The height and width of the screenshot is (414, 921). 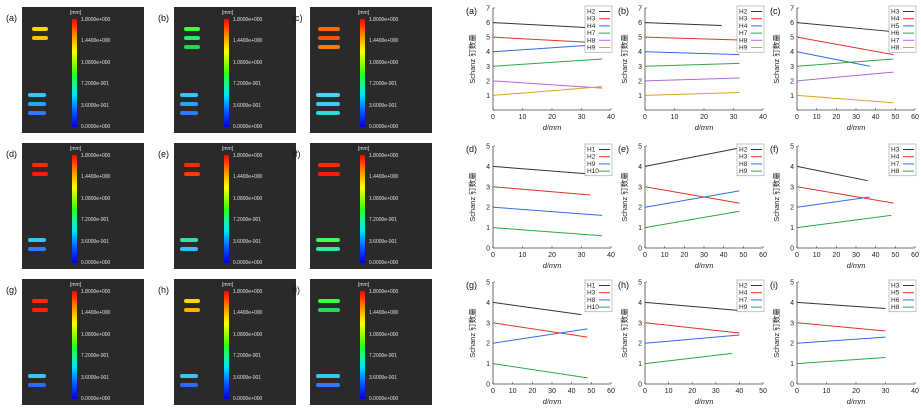 What do you see at coordinates (743, 48) in the screenshot?
I see `legend-label: H9` at bounding box center [743, 48].